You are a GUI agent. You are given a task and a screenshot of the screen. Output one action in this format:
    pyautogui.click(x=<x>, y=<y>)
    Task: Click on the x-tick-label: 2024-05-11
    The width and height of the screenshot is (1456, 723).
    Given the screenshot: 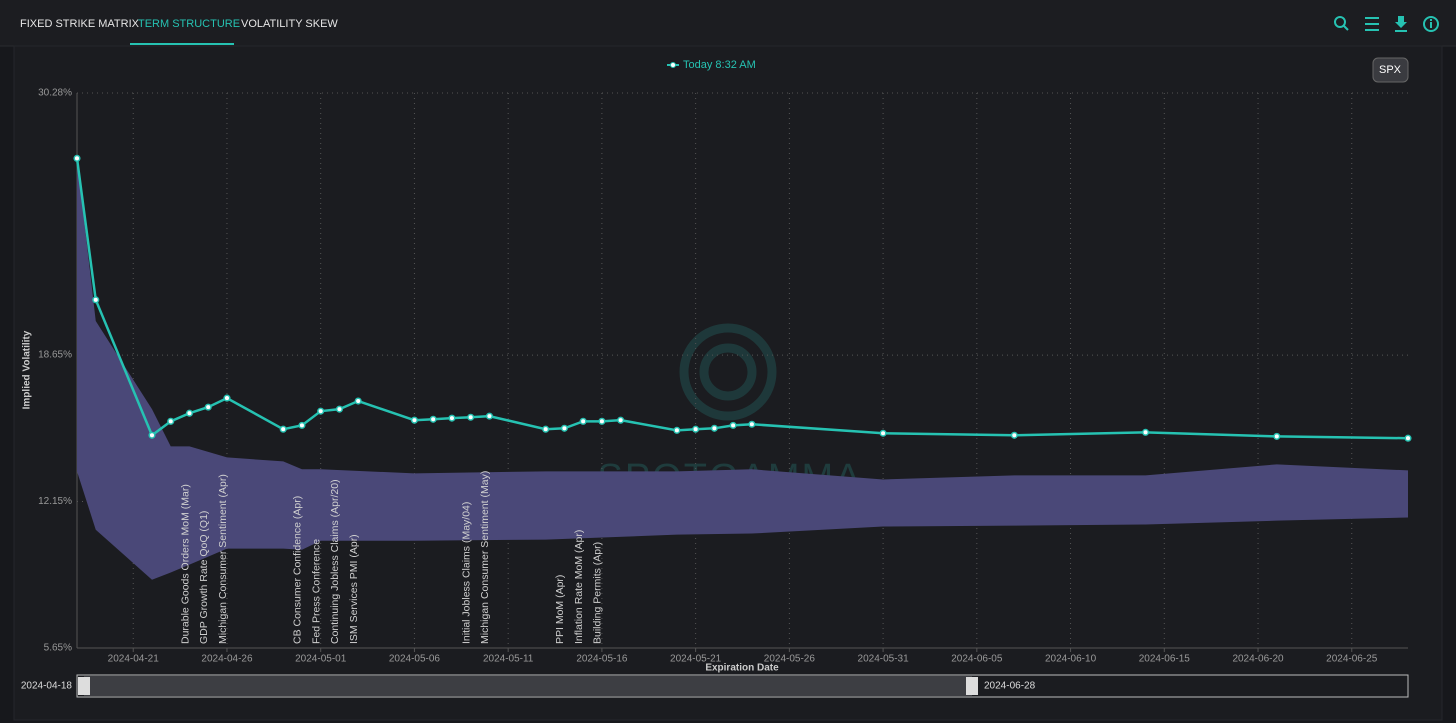 What is the action you would take?
    pyautogui.click(x=508, y=659)
    